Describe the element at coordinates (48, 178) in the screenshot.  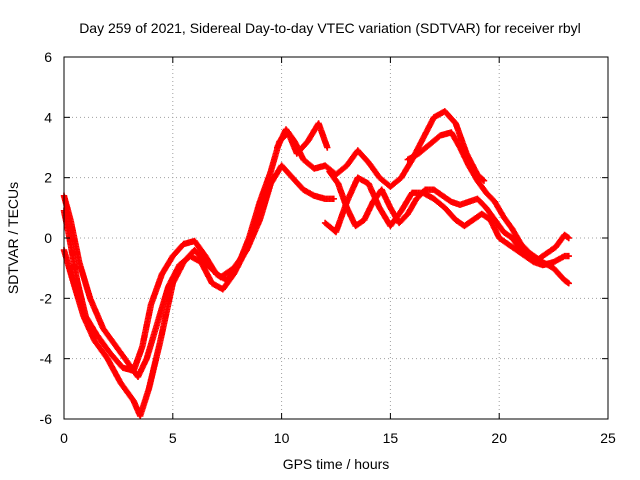
I see `y-tick-label: 2` at that location.